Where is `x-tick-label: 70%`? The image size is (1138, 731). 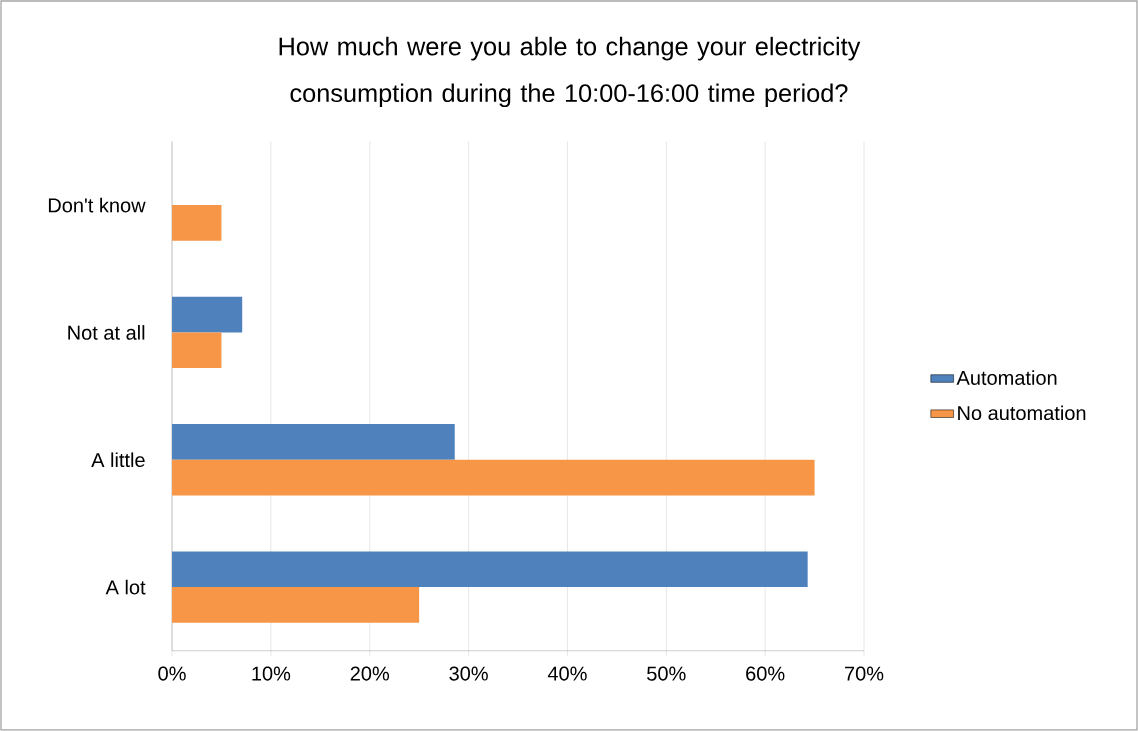 x-tick-label: 70% is located at coordinates (864, 673).